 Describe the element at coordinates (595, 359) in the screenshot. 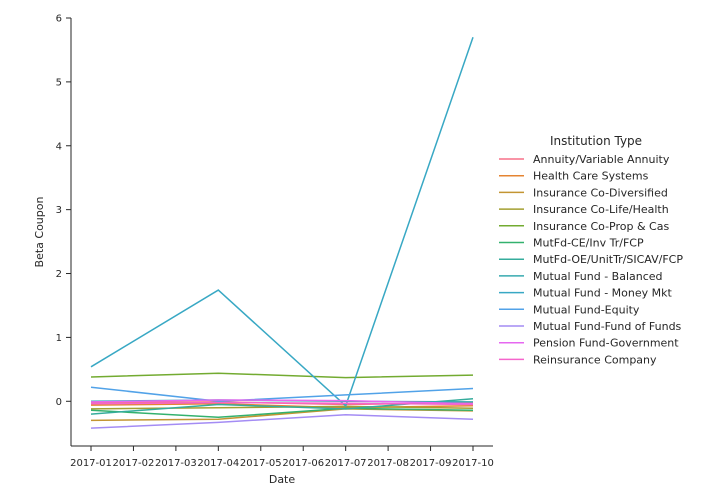

I see `legend-label: Reinsurance Company` at that location.